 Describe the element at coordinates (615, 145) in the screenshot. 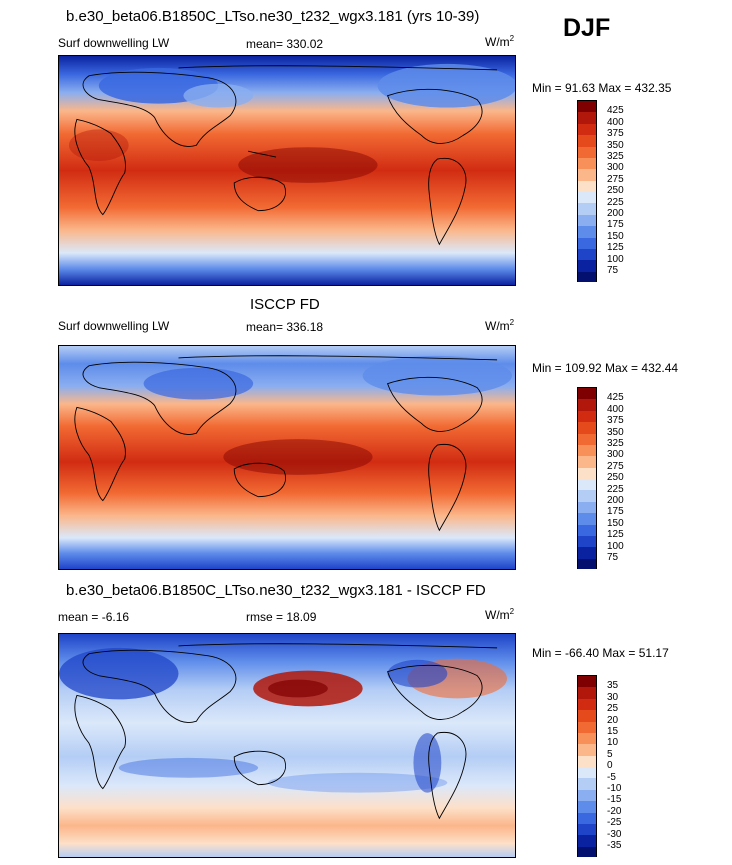

I see `panel1-tick: 350` at that location.